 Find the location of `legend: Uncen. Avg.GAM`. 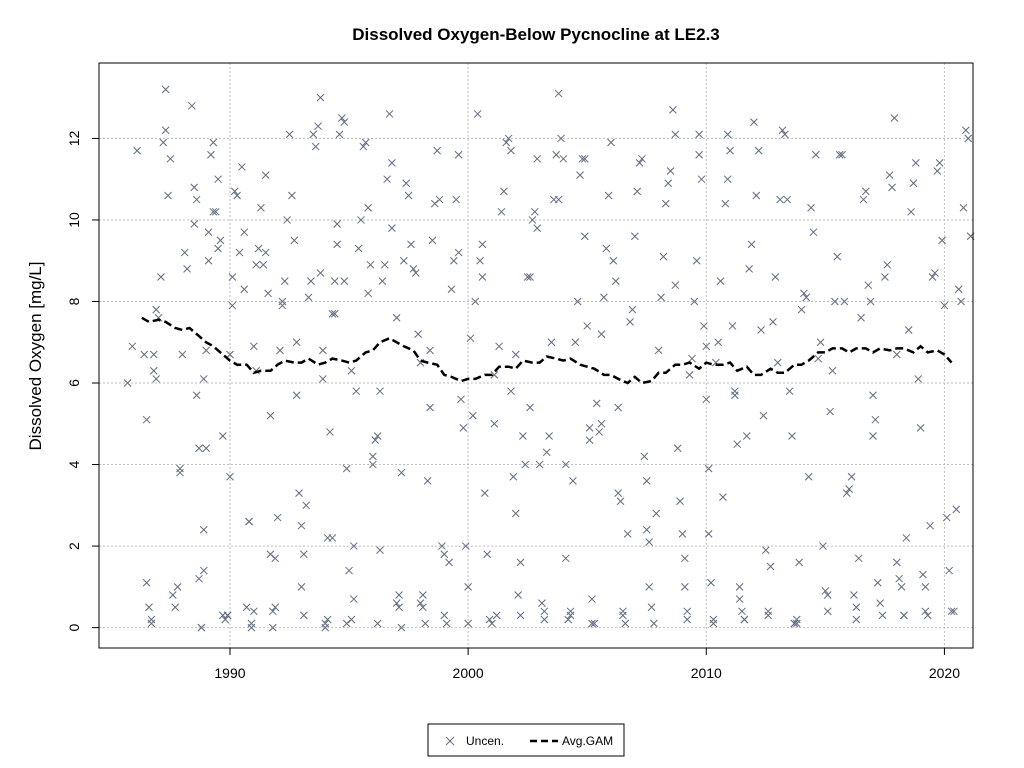

legend: Uncen. Avg.GAM is located at coordinates (526, 740).